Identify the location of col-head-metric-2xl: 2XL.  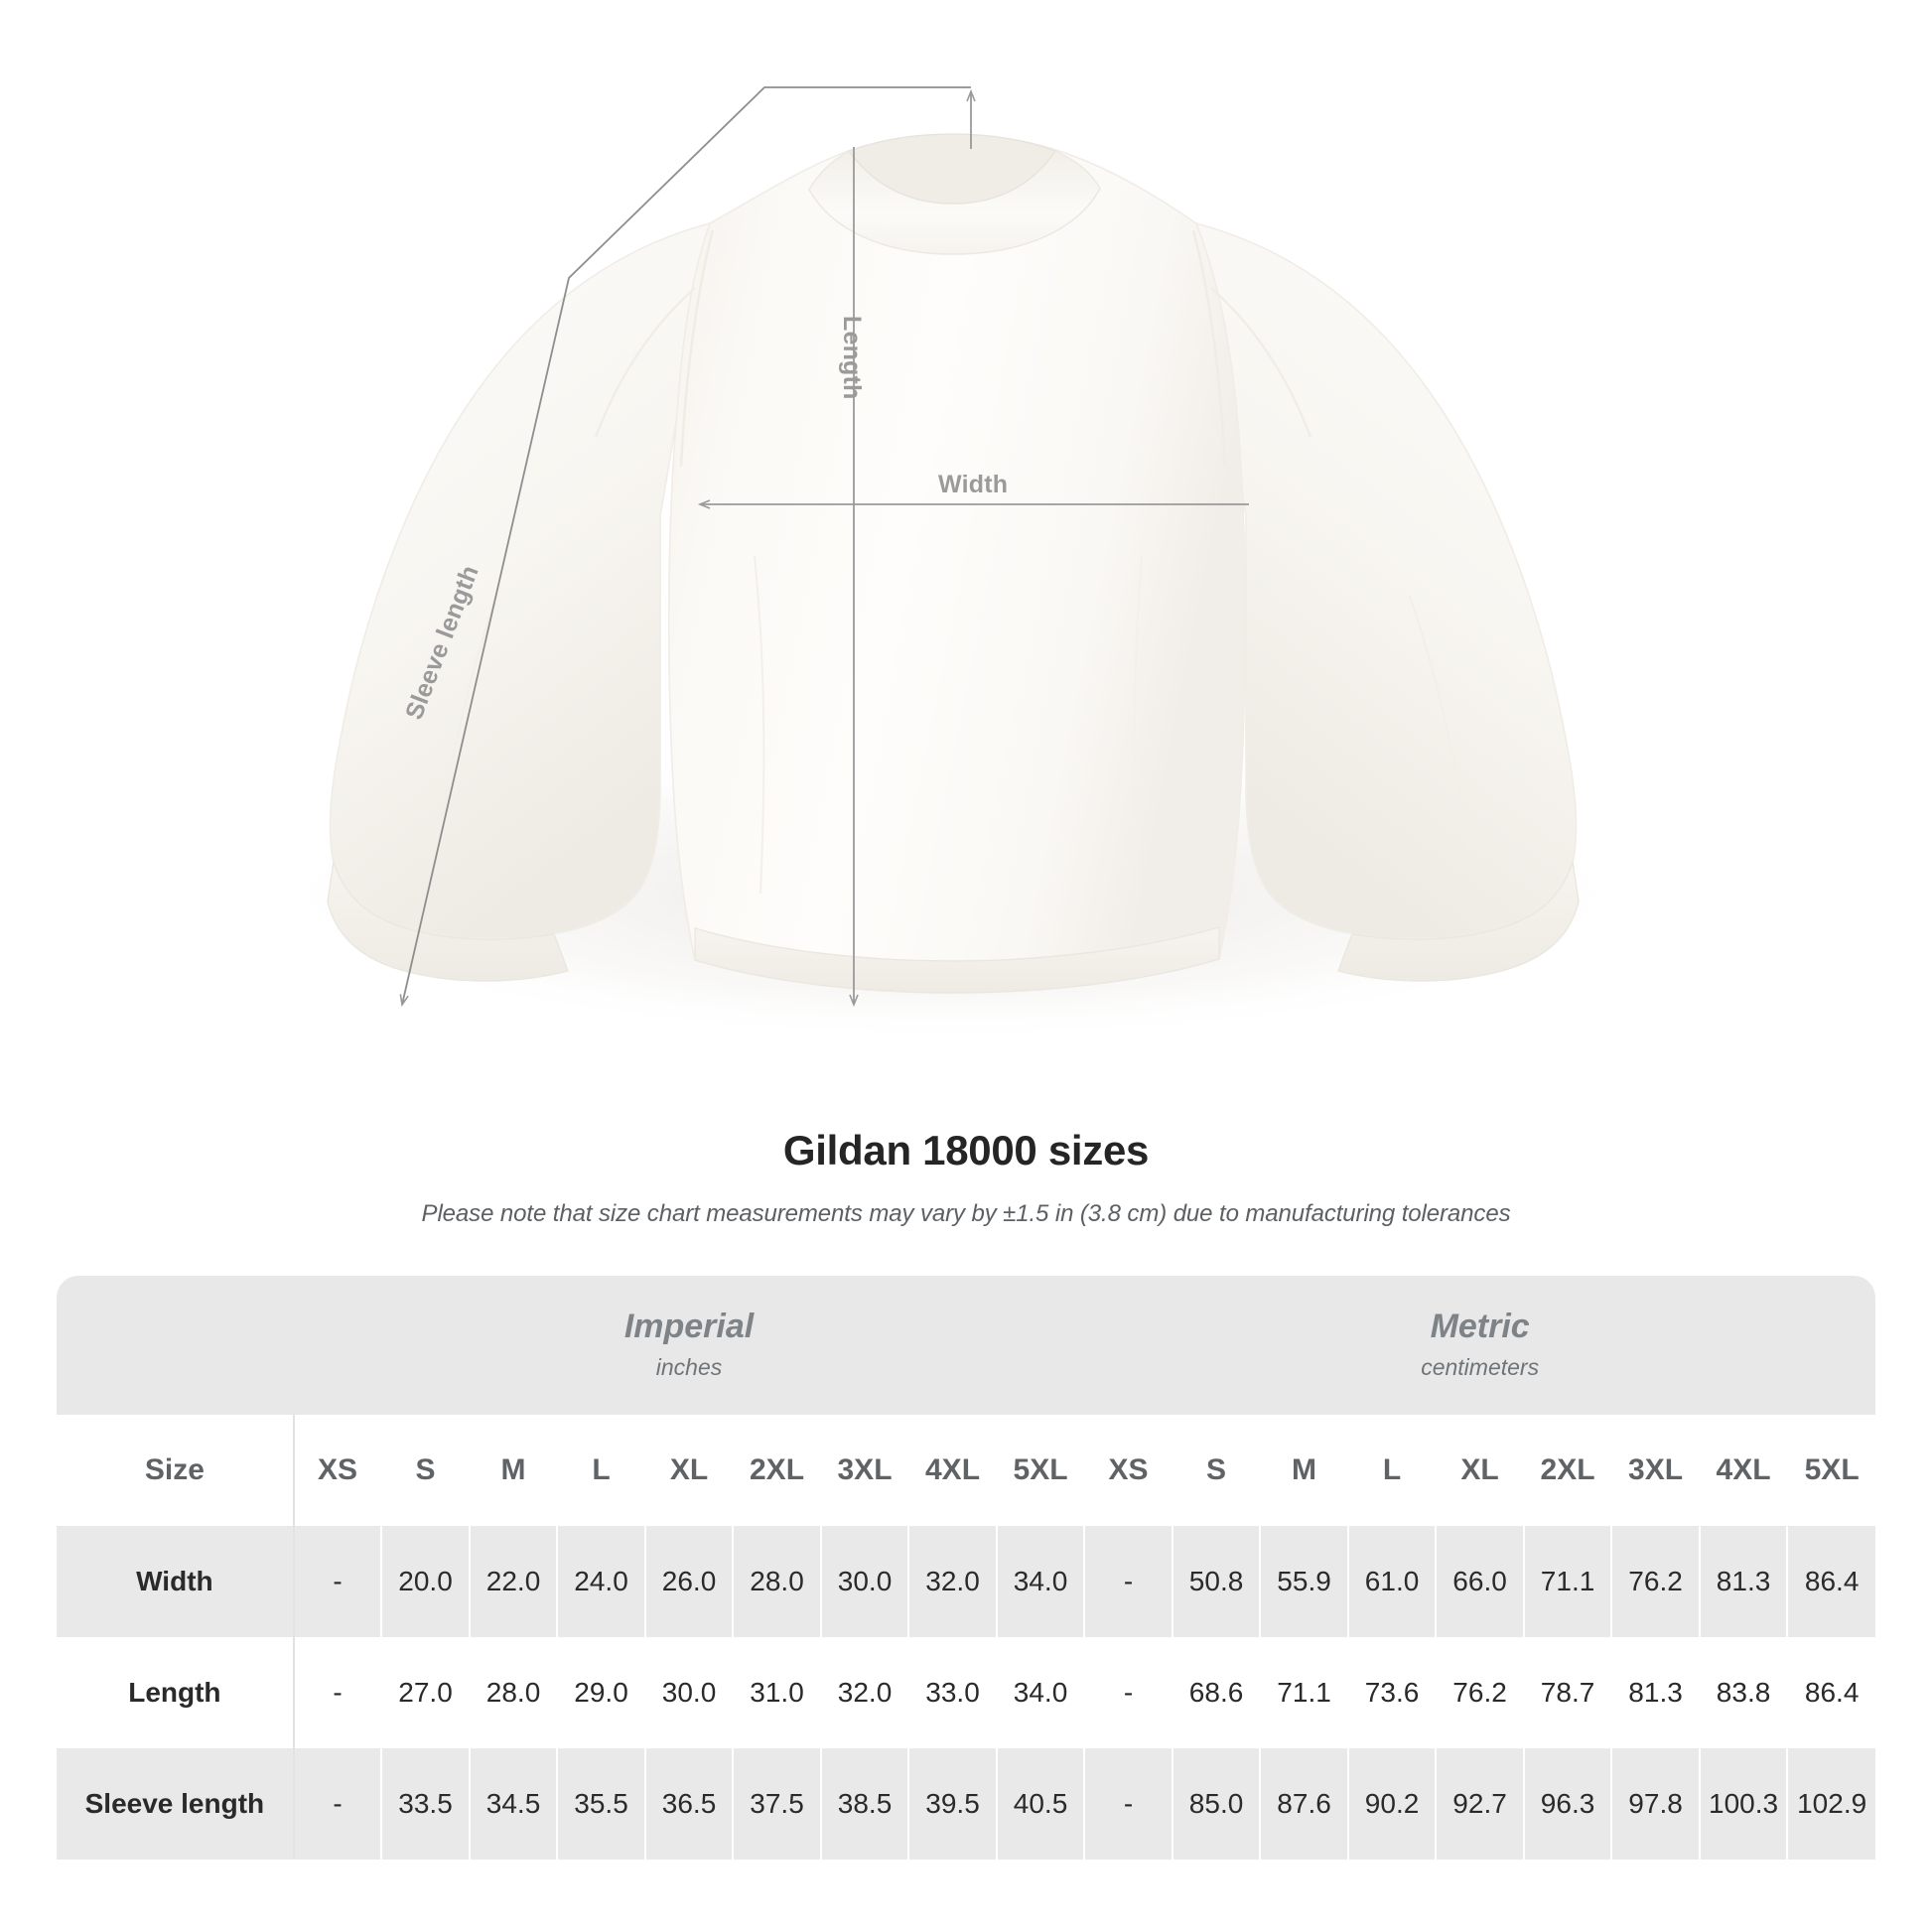
(1568, 1470).